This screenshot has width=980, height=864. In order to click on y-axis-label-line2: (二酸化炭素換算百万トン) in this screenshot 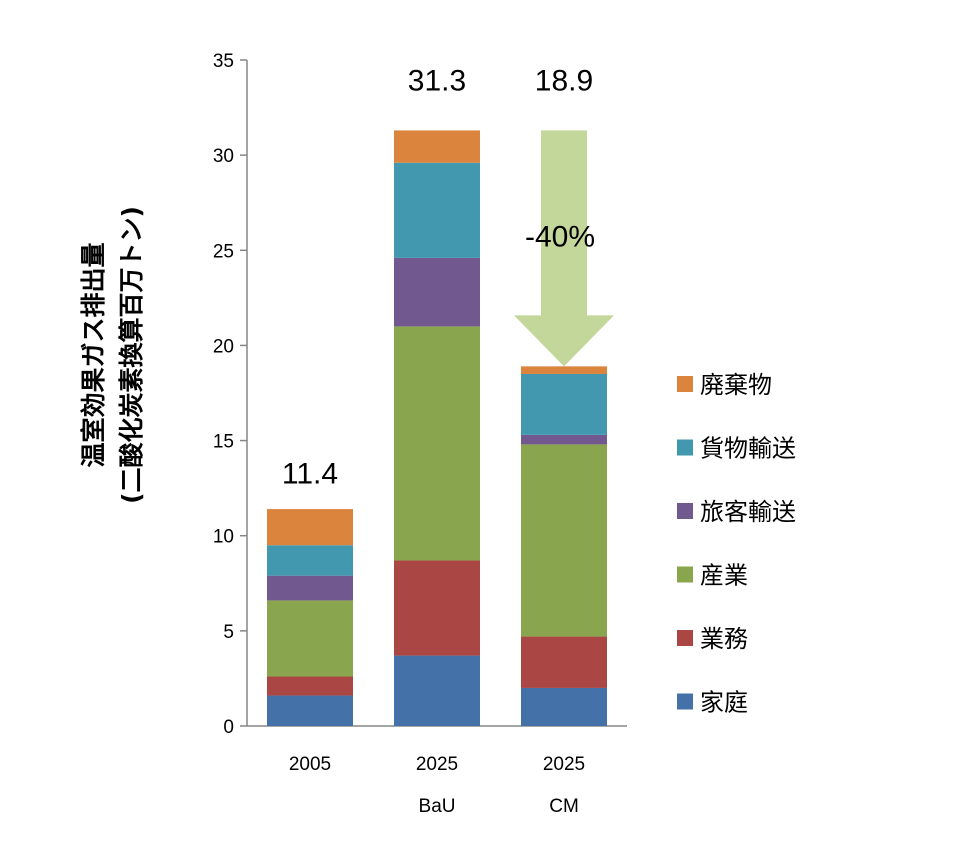, I will do `click(131, 355)`.